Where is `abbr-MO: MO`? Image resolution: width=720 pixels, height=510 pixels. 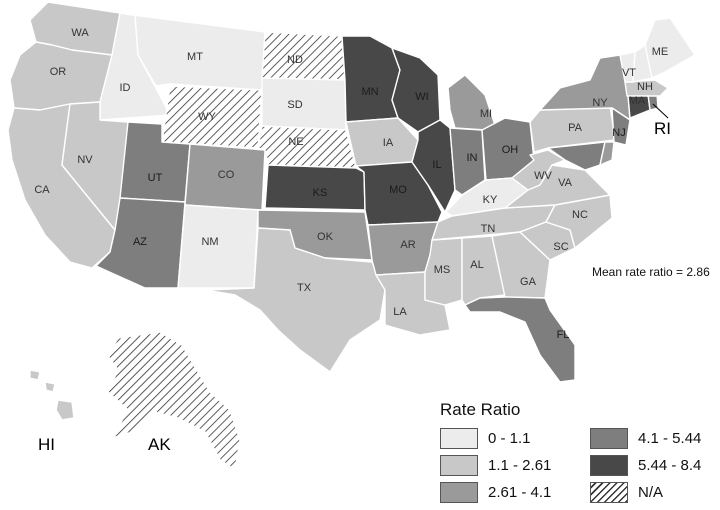
abbr-MO: MO is located at coordinates (398, 190).